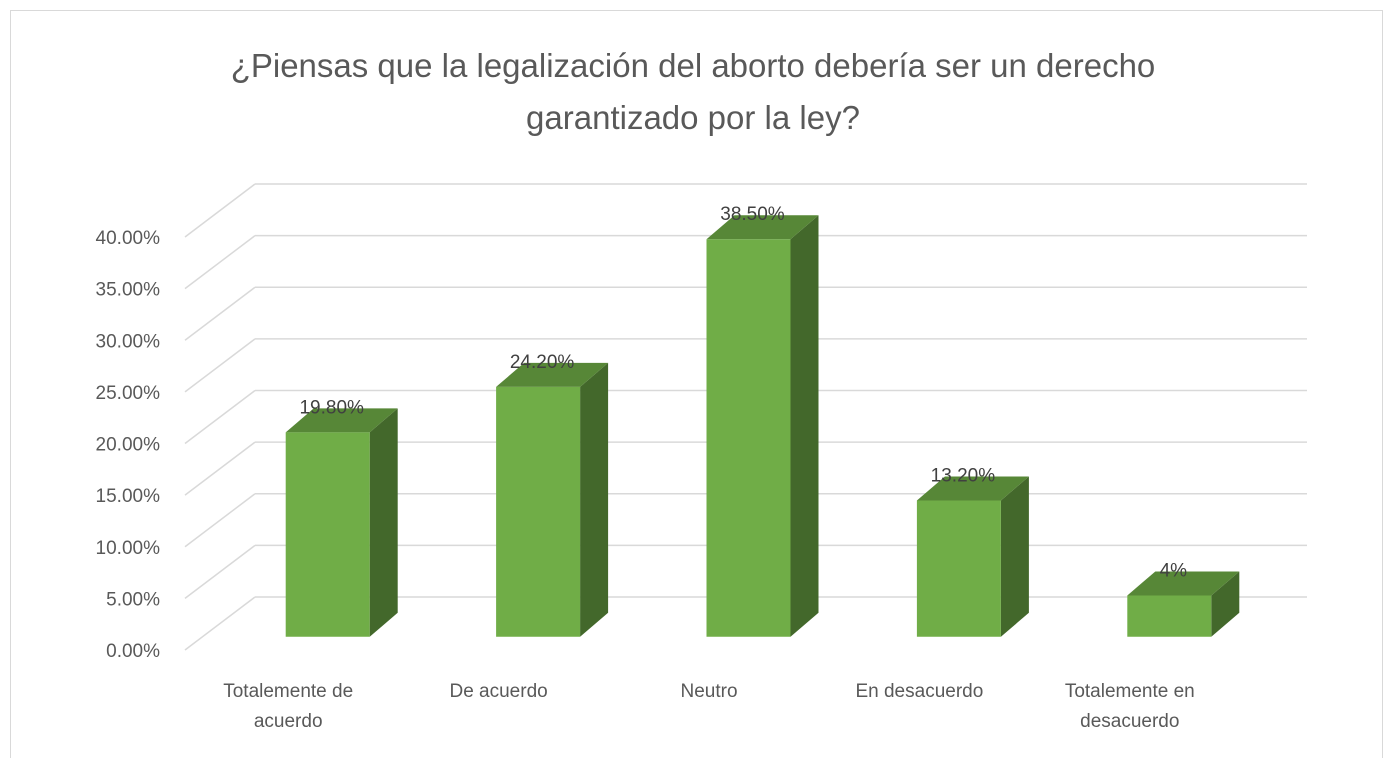  What do you see at coordinates (133, 651) in the screenshot?
I see `y-tick-label: 0.00%` at bounding box center [133, 651].